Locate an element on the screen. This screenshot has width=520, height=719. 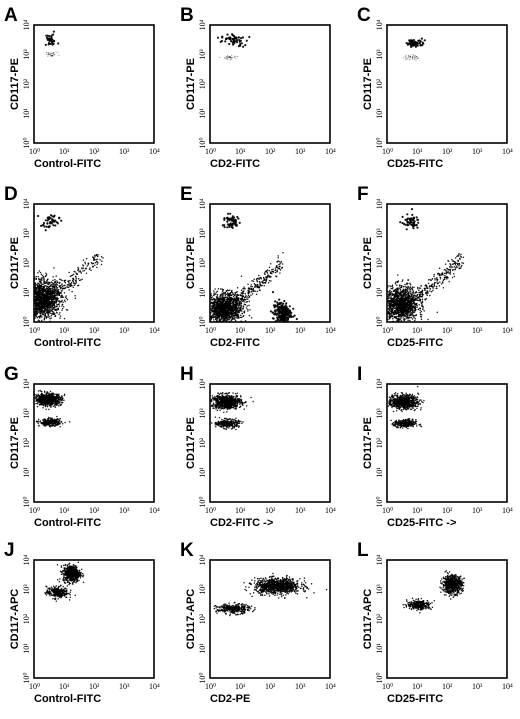
x-axis-label: CD25-FITC is located at coordinates (415, 164).